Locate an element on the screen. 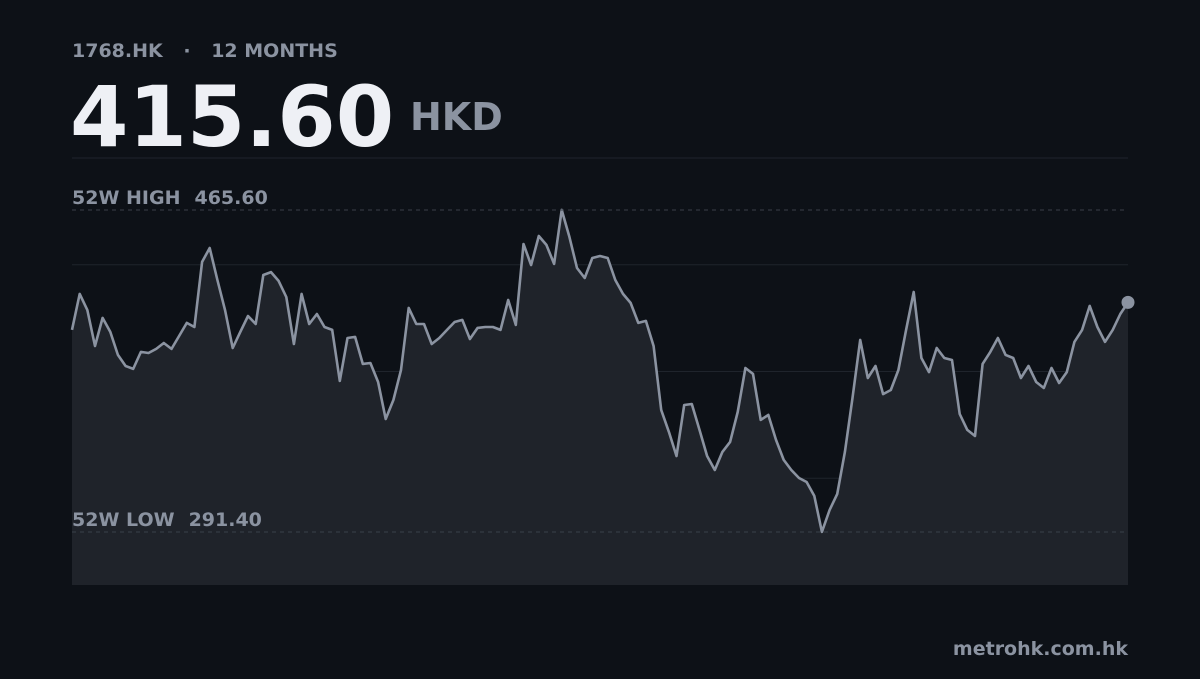  ticker: 1768.HK is located at coordinates (118, 51).